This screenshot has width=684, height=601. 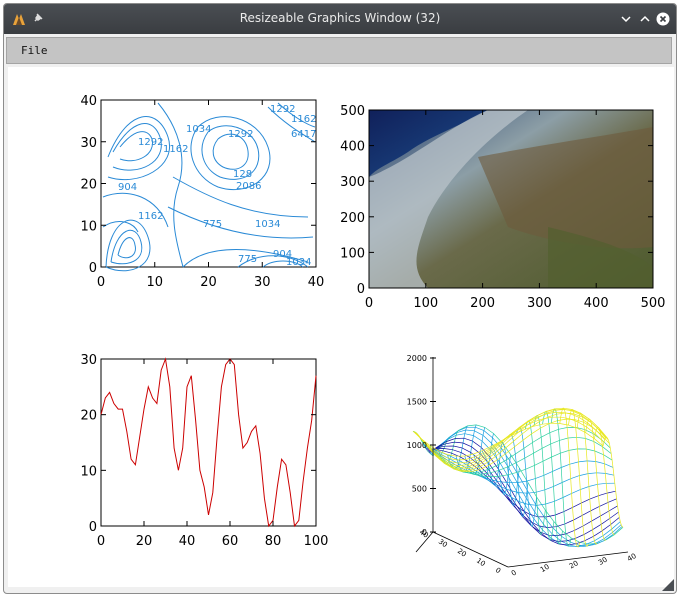 I want to click on y-surface-tick-label: 40, so click(x=424, y=534).